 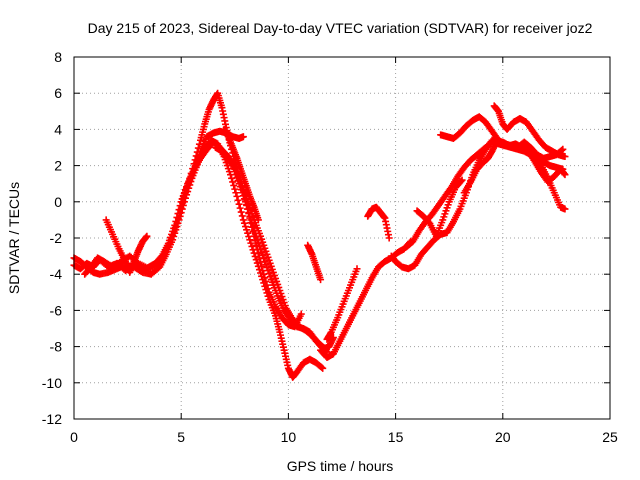 I want to click on y-tick-label: 4, so click(x=58, y=129).